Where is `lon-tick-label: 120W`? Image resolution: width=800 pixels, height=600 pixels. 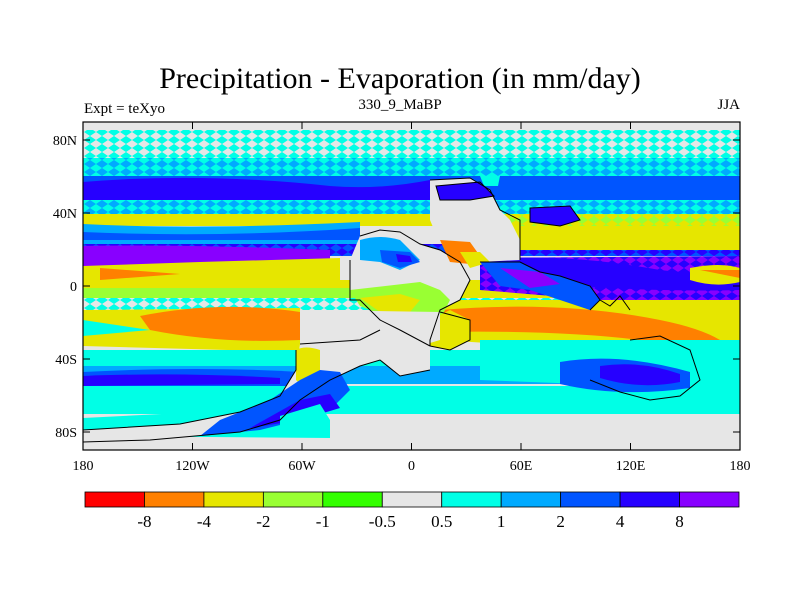
lon-tick-label: 120W is located at coordinates (192, 466).